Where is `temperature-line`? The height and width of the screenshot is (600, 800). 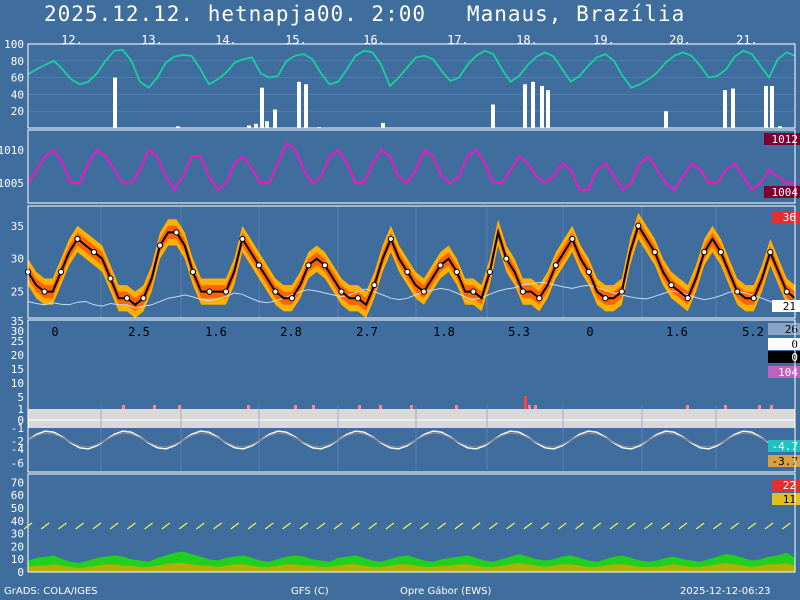
temperature-line is located at coordinates (411, 265).